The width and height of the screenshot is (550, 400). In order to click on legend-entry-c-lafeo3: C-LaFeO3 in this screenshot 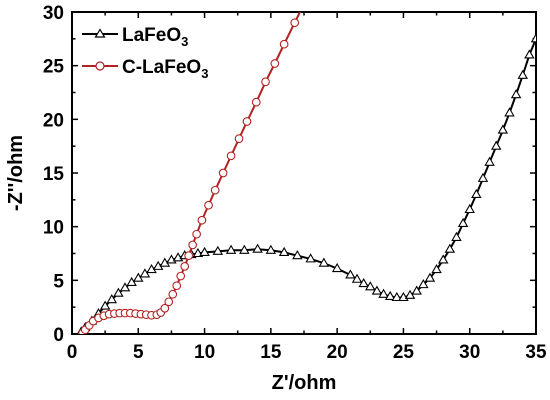, I will do `click(145, 69)`.